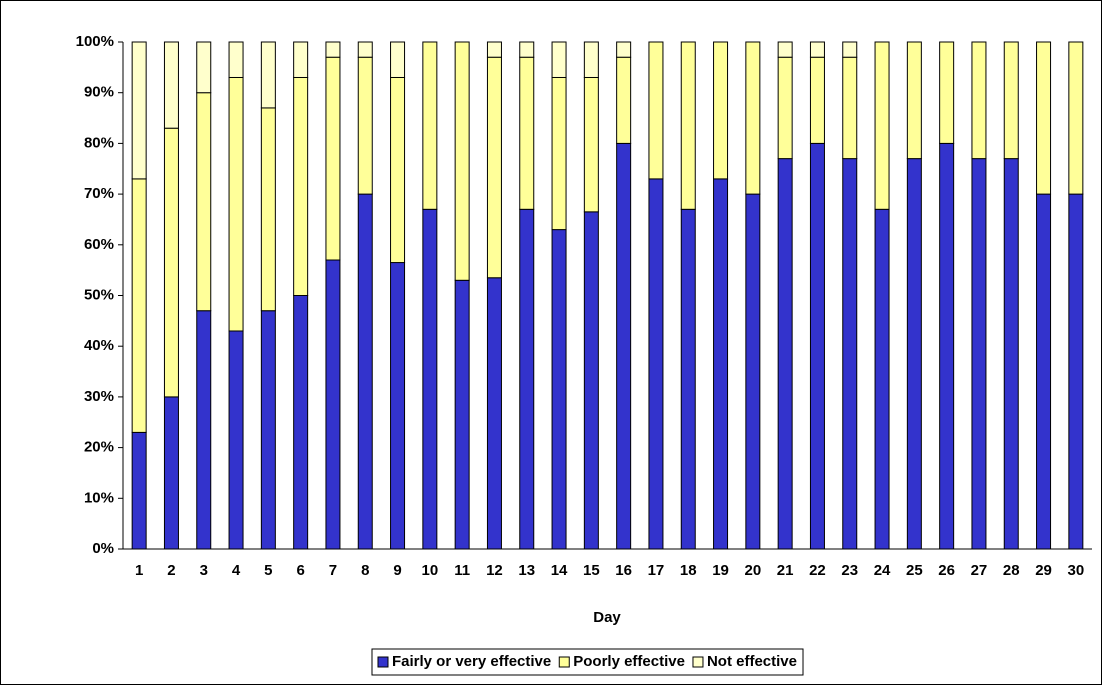 Image resolution: width=1102 pixels, height=685 pixels. Describe the element at coordinates (103, 548) in the screenshot. I see `y-tick-label: 0%` at that location.